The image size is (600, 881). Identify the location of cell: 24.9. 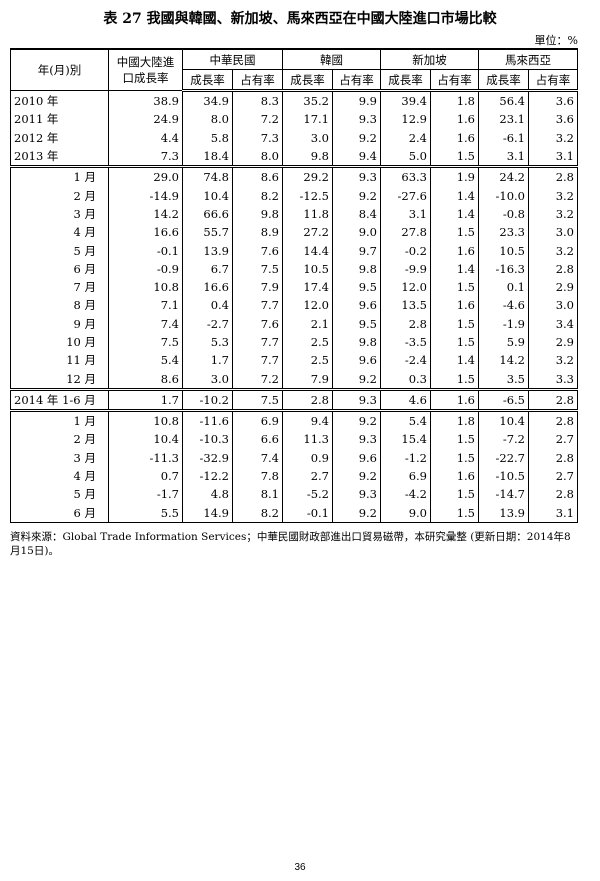
(145, 119).